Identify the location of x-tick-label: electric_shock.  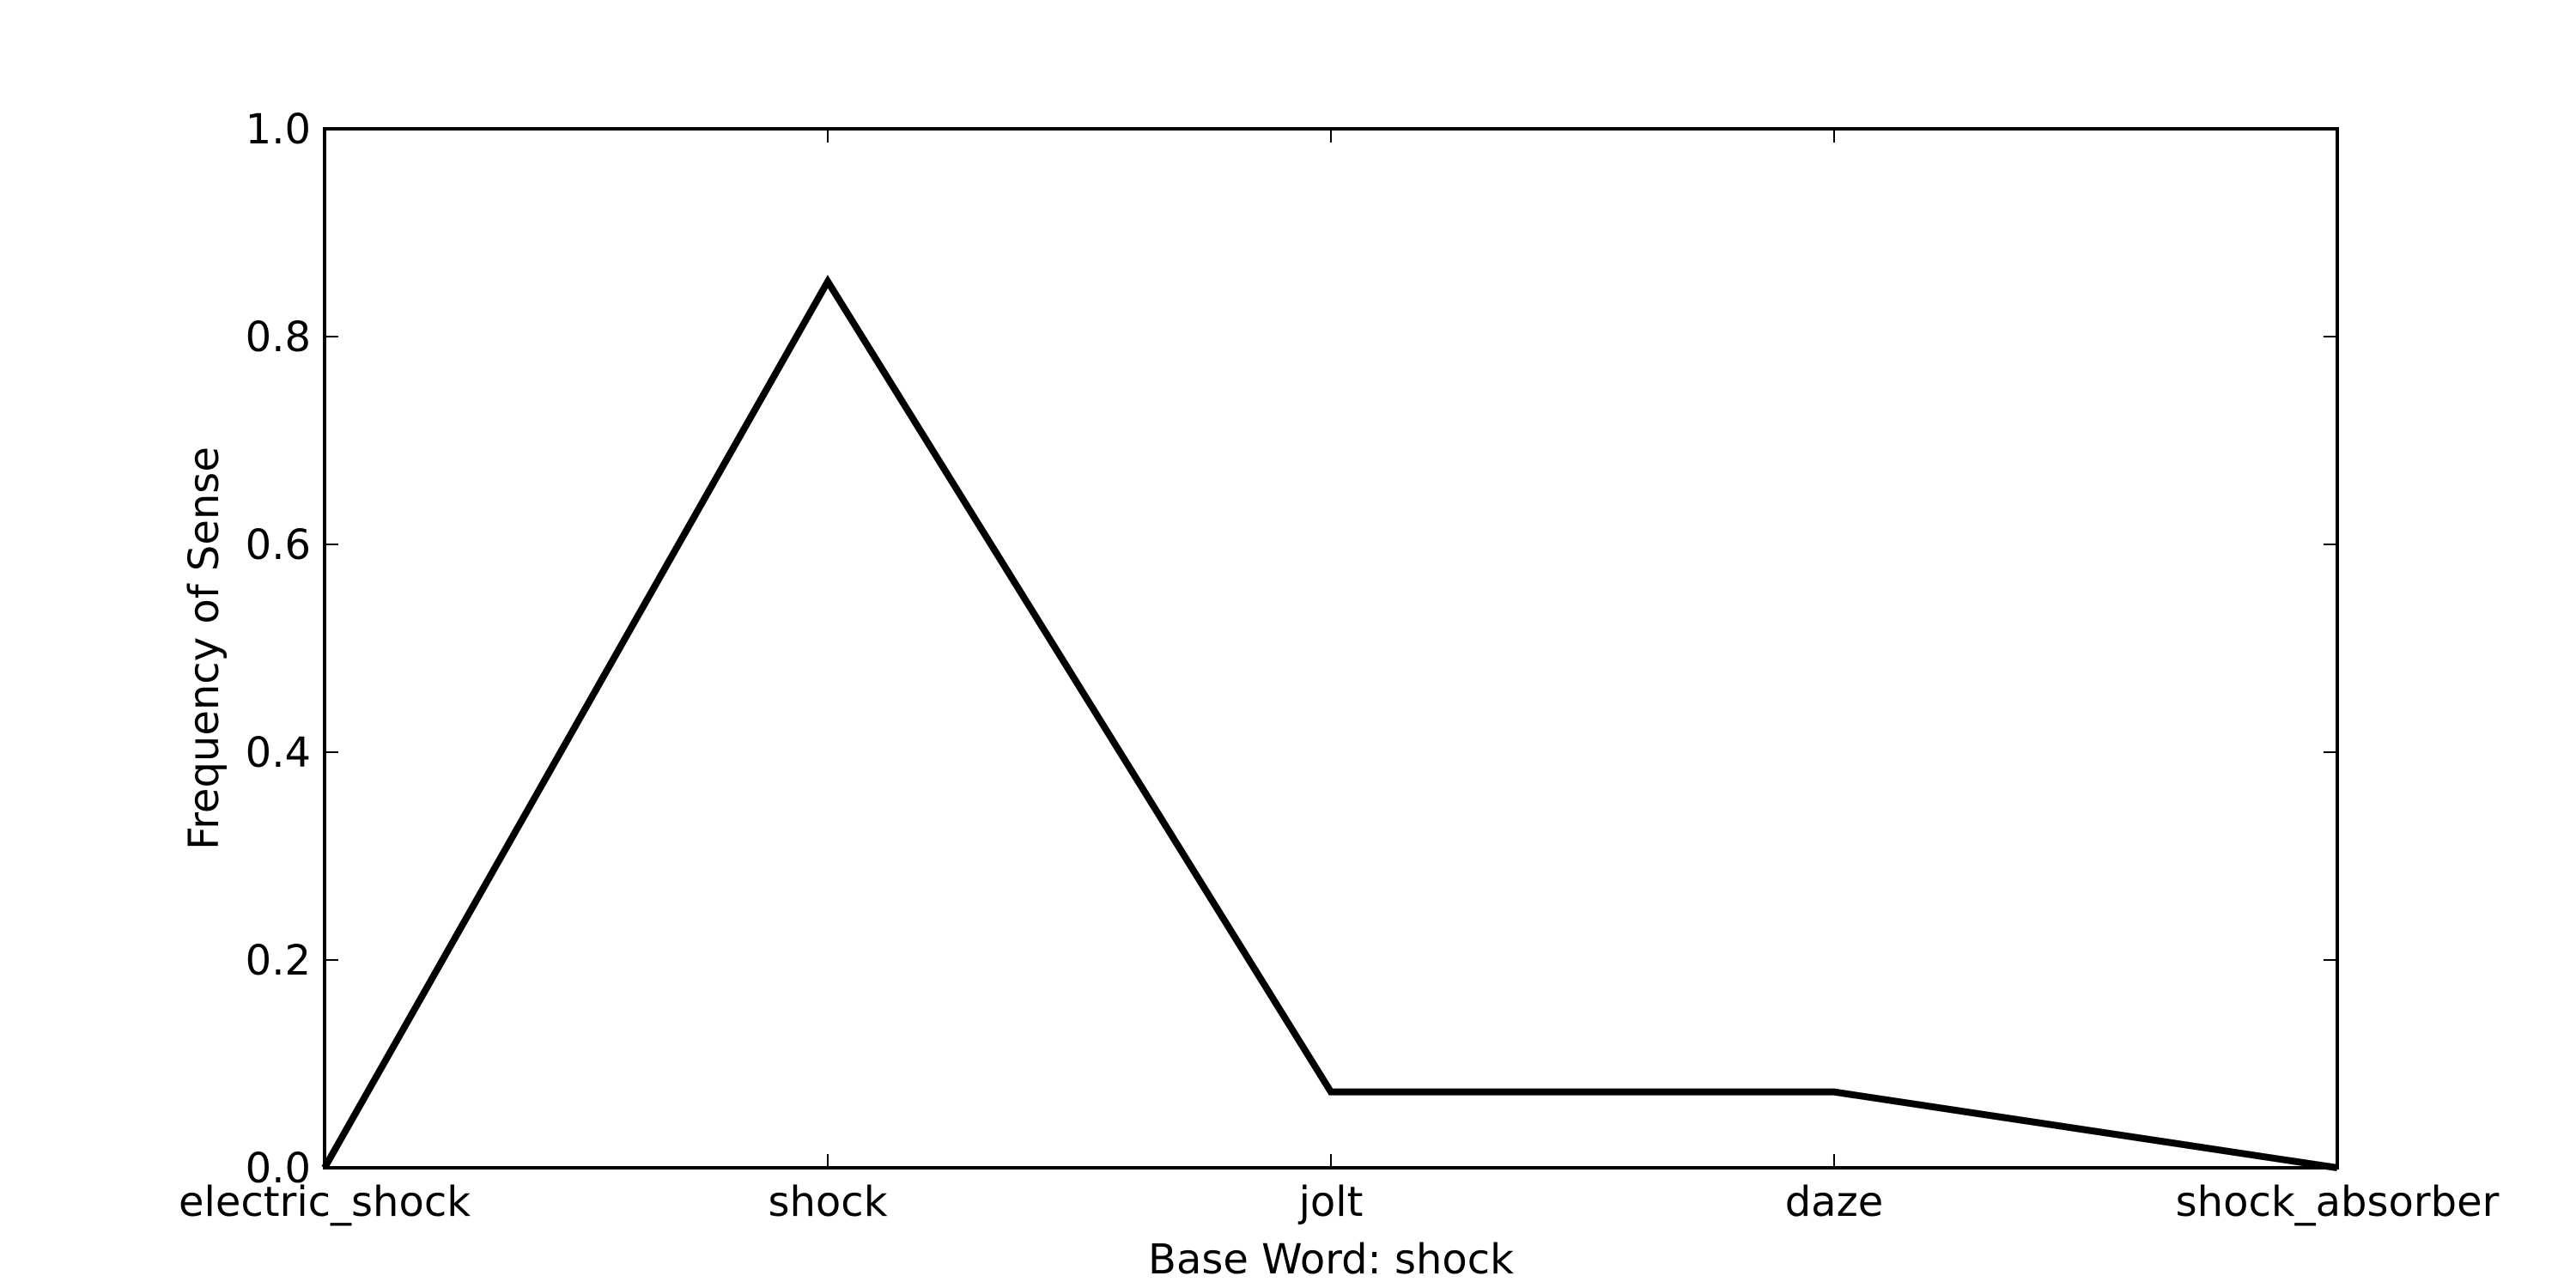
(325, 1202).